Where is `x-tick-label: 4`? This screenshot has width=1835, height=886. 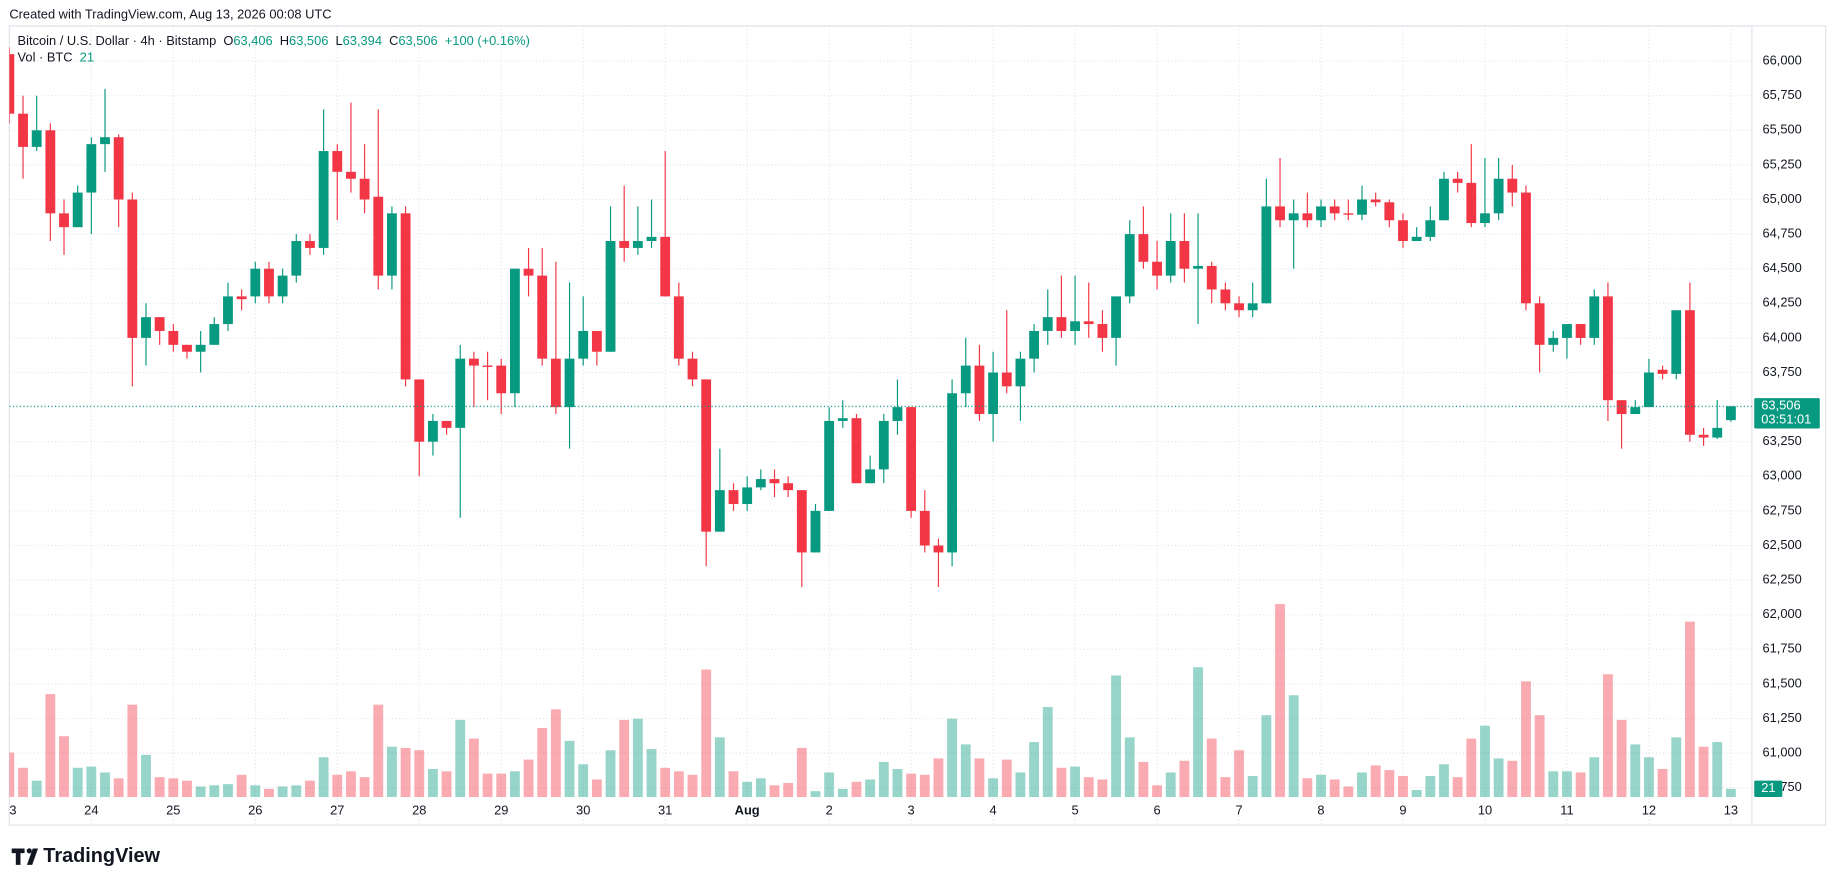 x-tick-label: 4 is located at coordinates (993, 809).